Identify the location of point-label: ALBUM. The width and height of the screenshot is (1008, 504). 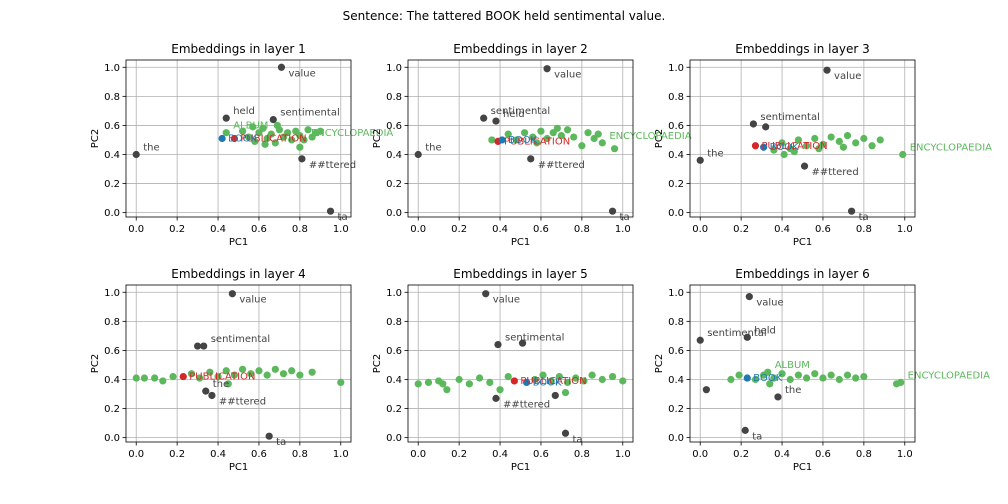
(792, 365).